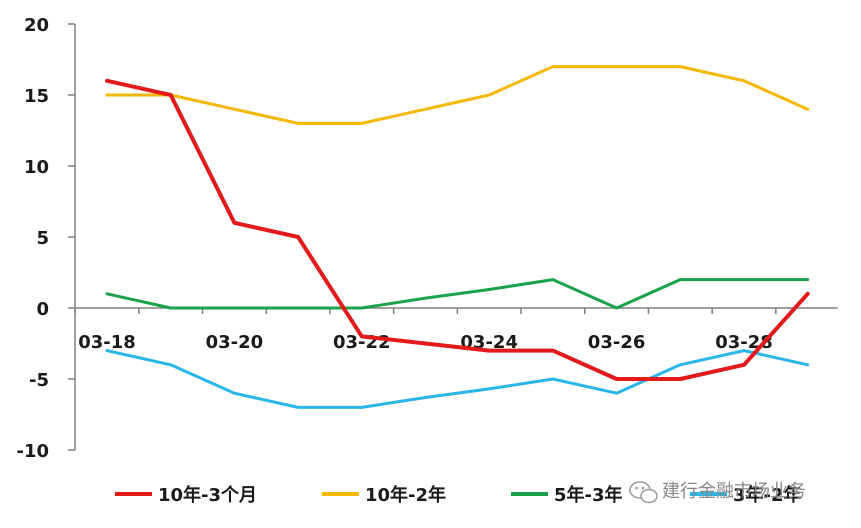  Describe the element at coordinates (36, 25) in the screenshot. I see `y-tick-label: 20` at that location.